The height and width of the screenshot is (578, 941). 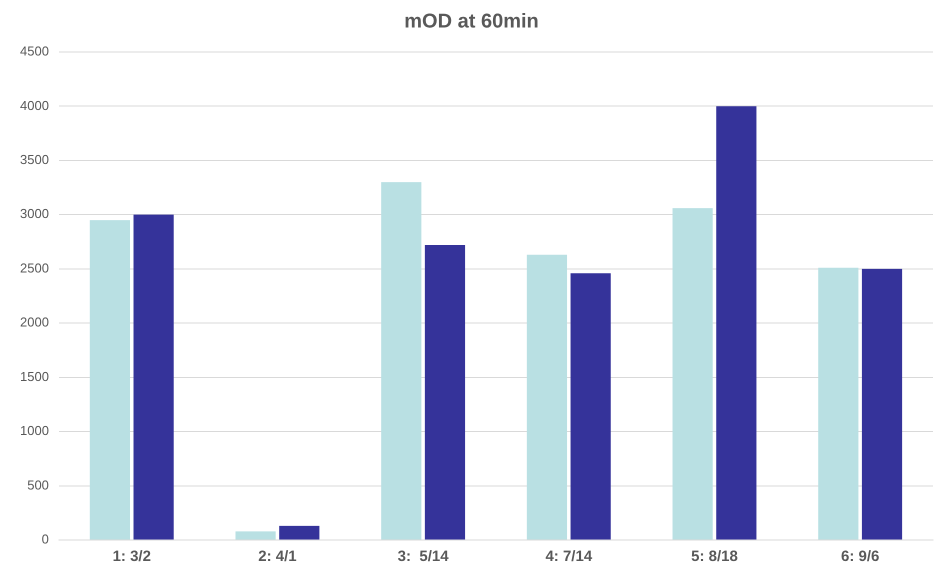 I want to click on x-tick-label: 6: 9/6, so click(x=860, y=557).